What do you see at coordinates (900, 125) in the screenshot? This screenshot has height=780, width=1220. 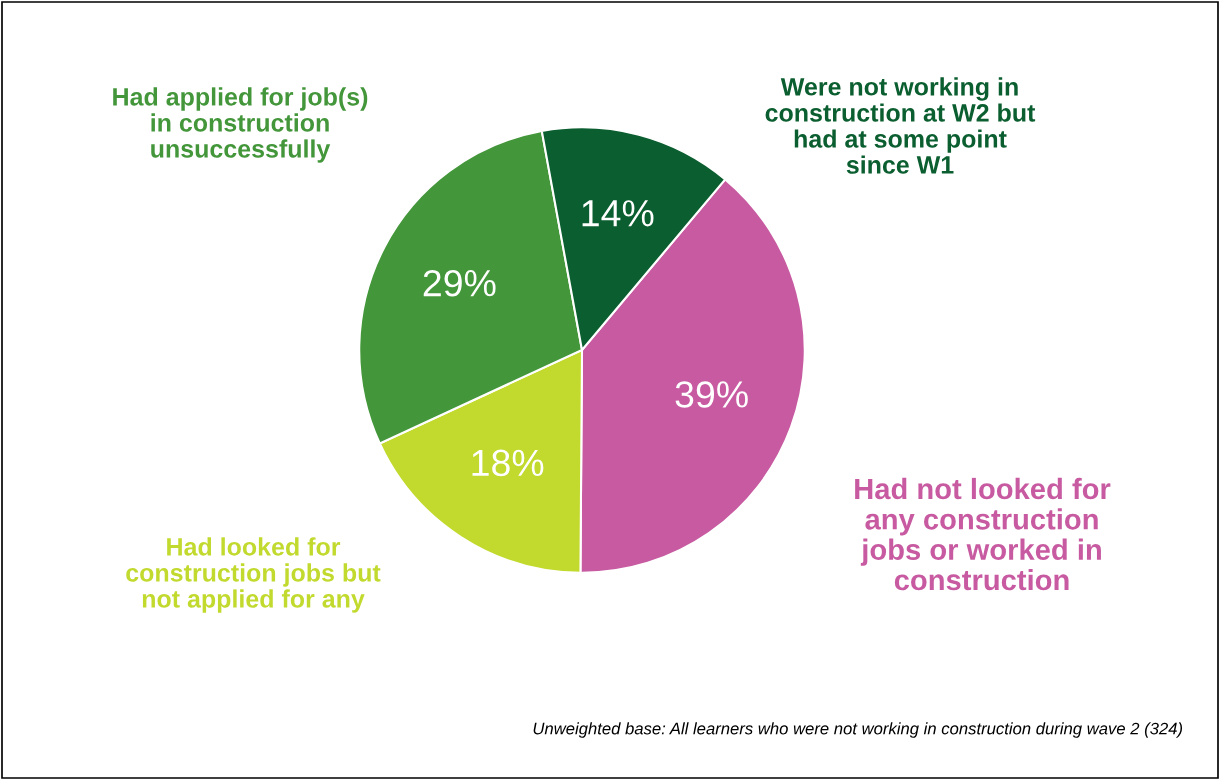 I see `slice-label: Were not working in construction at W2 but had at some point since W1` at bounding box center [900, 125].